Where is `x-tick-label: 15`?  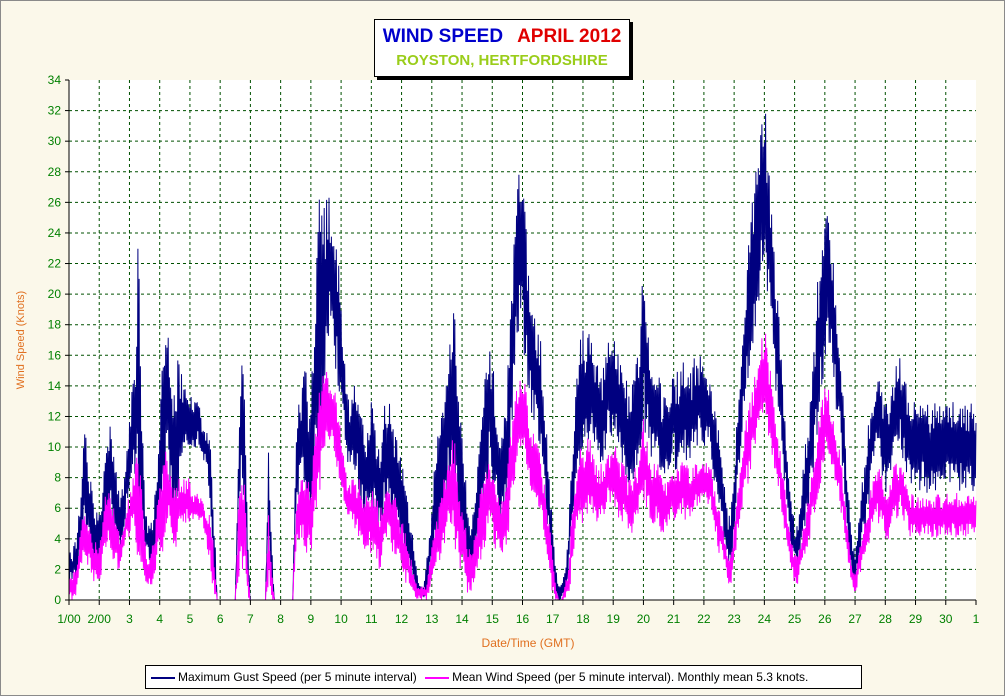 x-tick-label: 15 is located at coordinates (493, 619).